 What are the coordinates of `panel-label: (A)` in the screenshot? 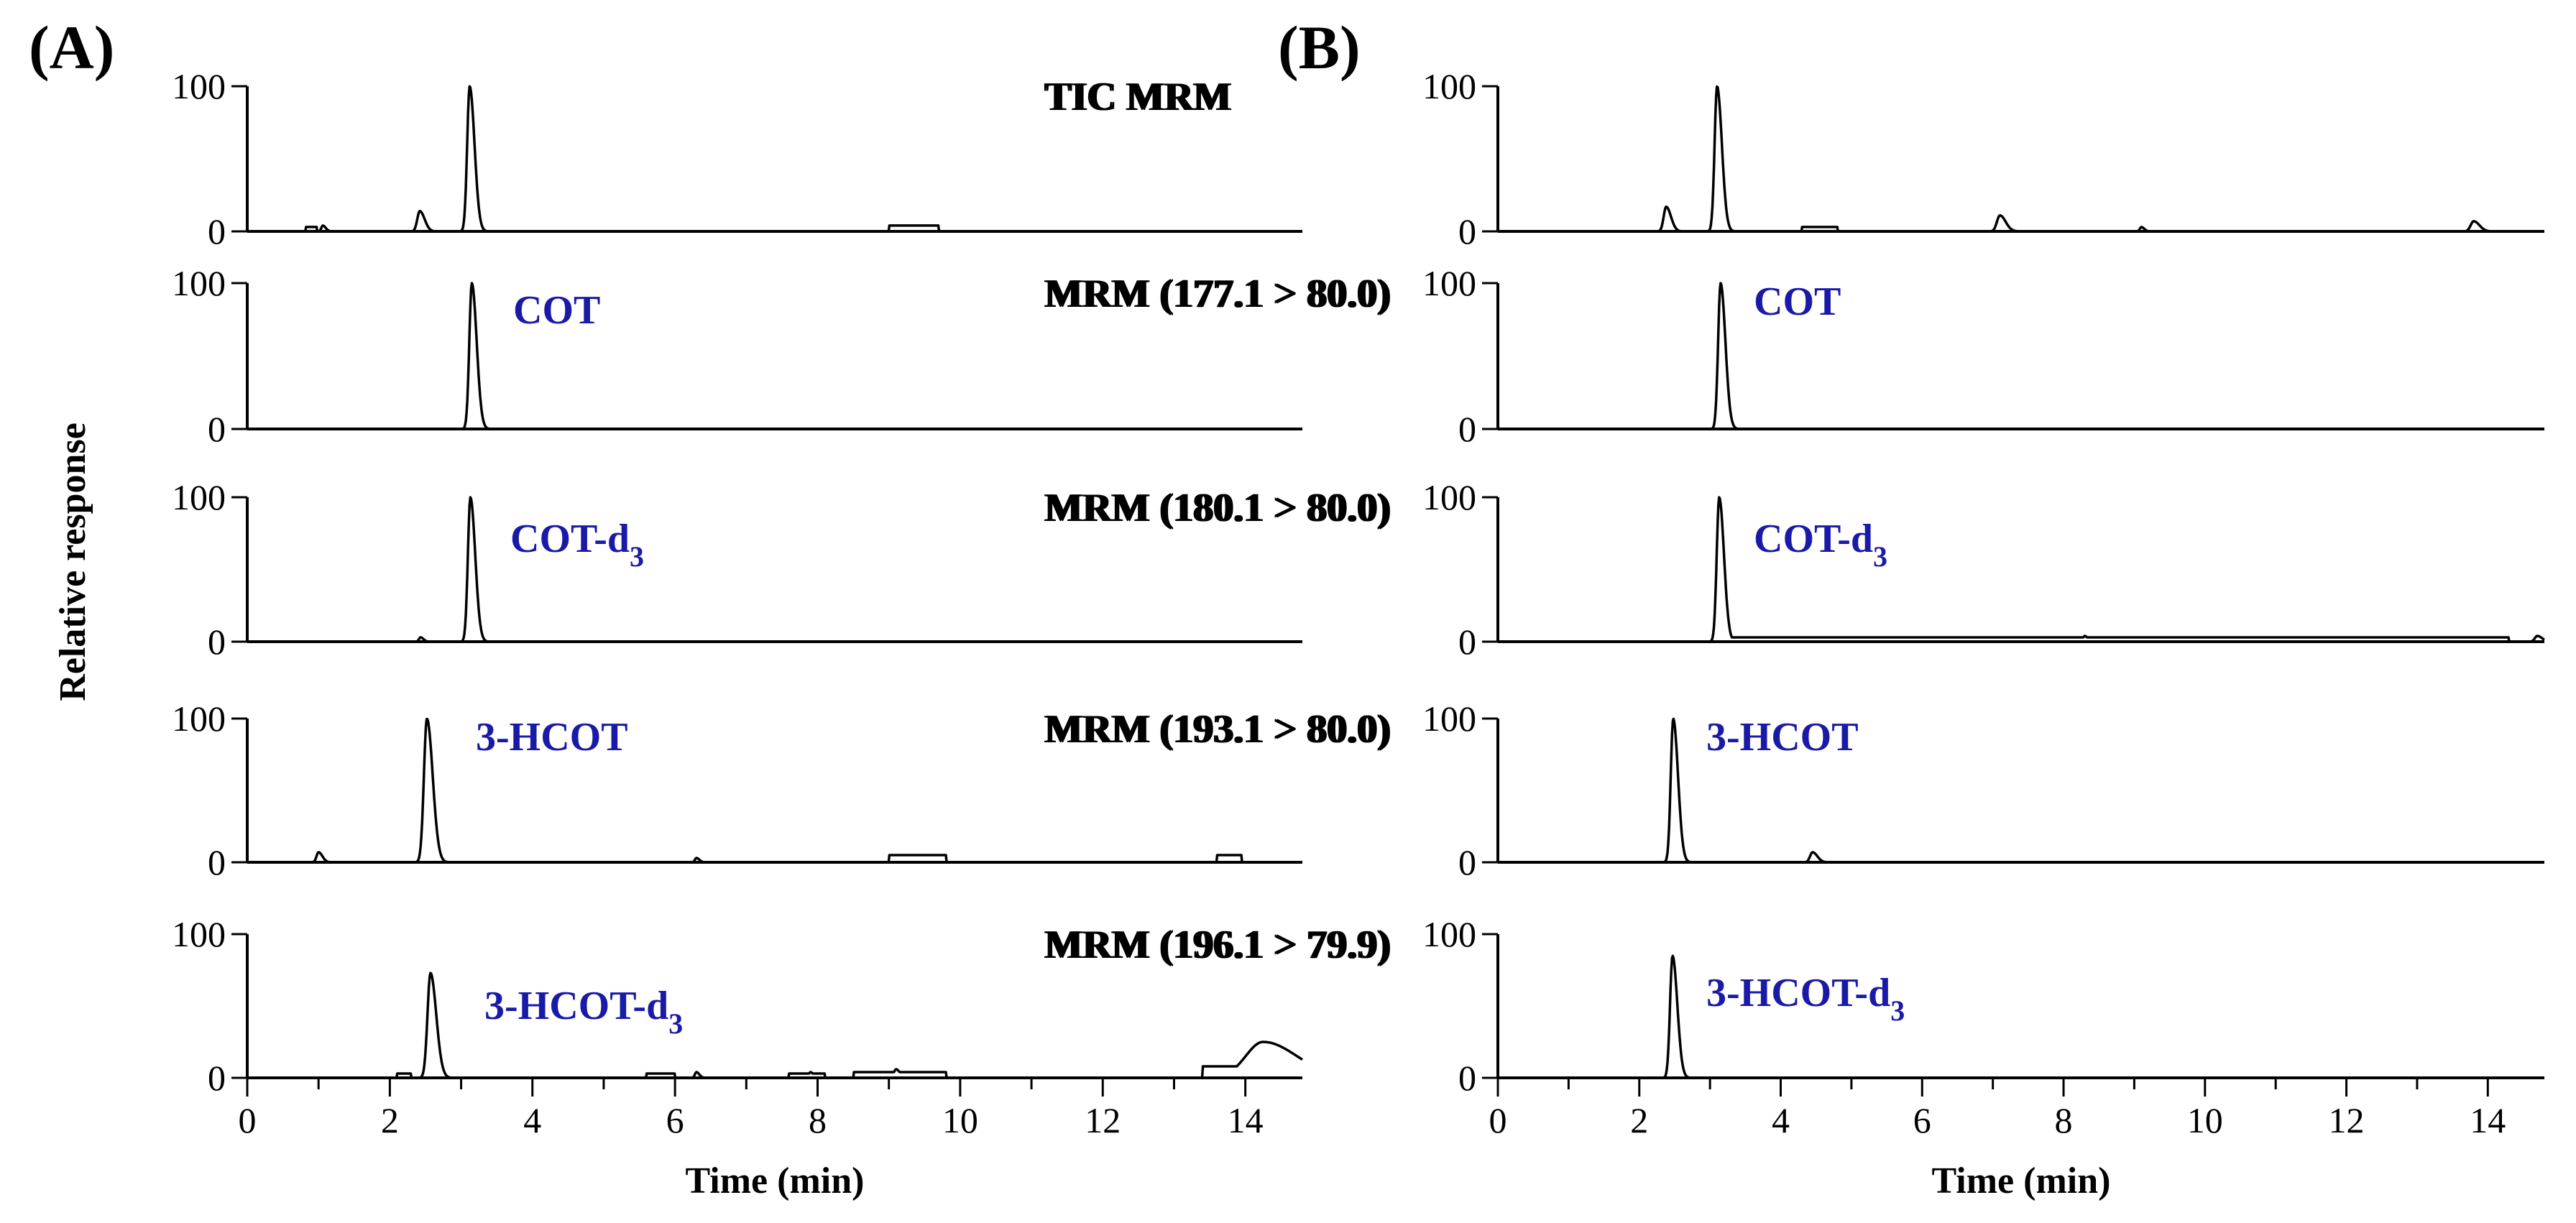 It's located at (71, 47).